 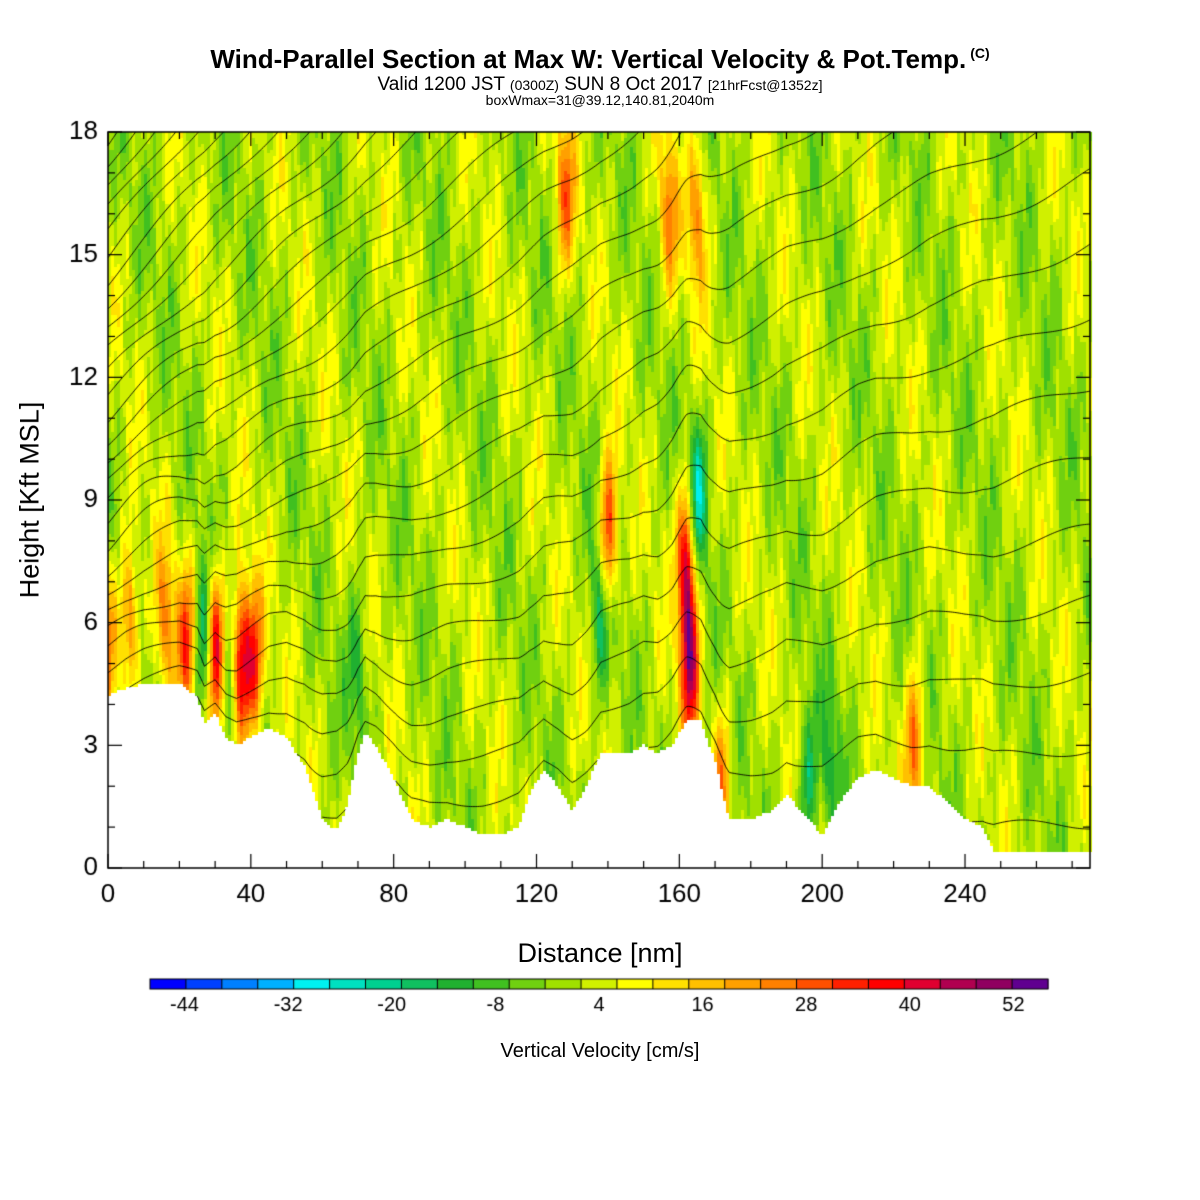 I want to click on forecast-info: [21hrFcst@1352z], so click(x=765, y=85).